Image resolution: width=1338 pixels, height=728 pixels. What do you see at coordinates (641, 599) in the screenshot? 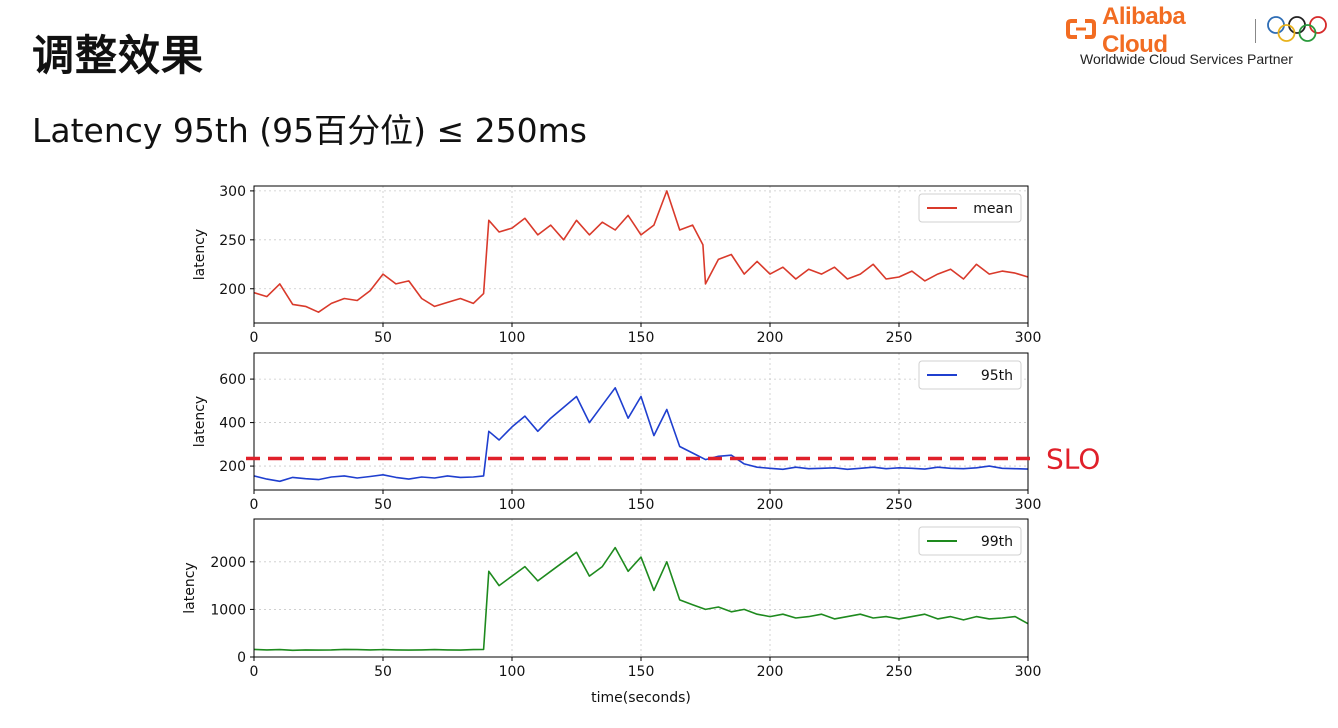
I see `series-line-99th` at bounding box center [641, 599].